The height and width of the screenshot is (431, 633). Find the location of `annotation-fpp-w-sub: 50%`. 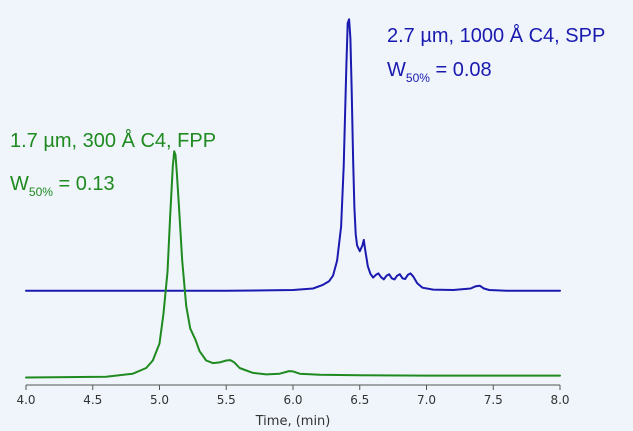

annotation-fpp-w-sub: 50% is located at coordinates (41, 192).